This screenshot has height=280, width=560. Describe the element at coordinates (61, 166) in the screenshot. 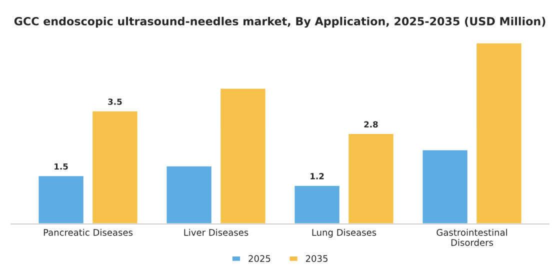

I see `data-label: 1.5` at that location.